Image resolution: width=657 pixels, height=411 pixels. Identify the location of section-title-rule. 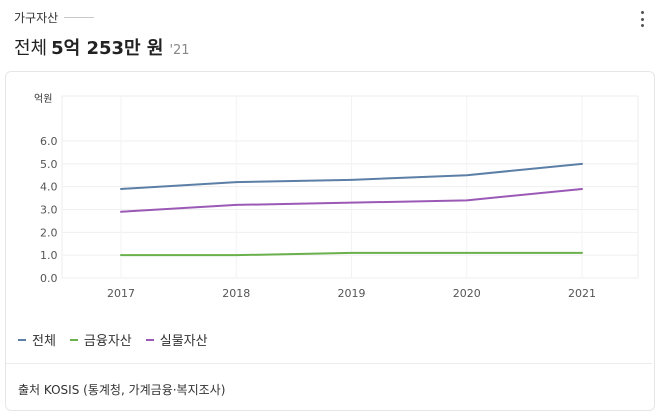
(79, 17).